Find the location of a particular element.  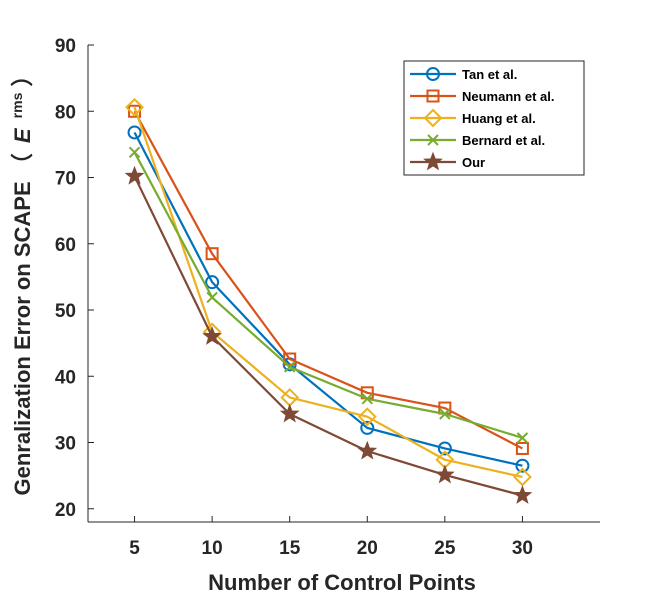

legend-label: Huang et al. is located at coordinates (499, 118).